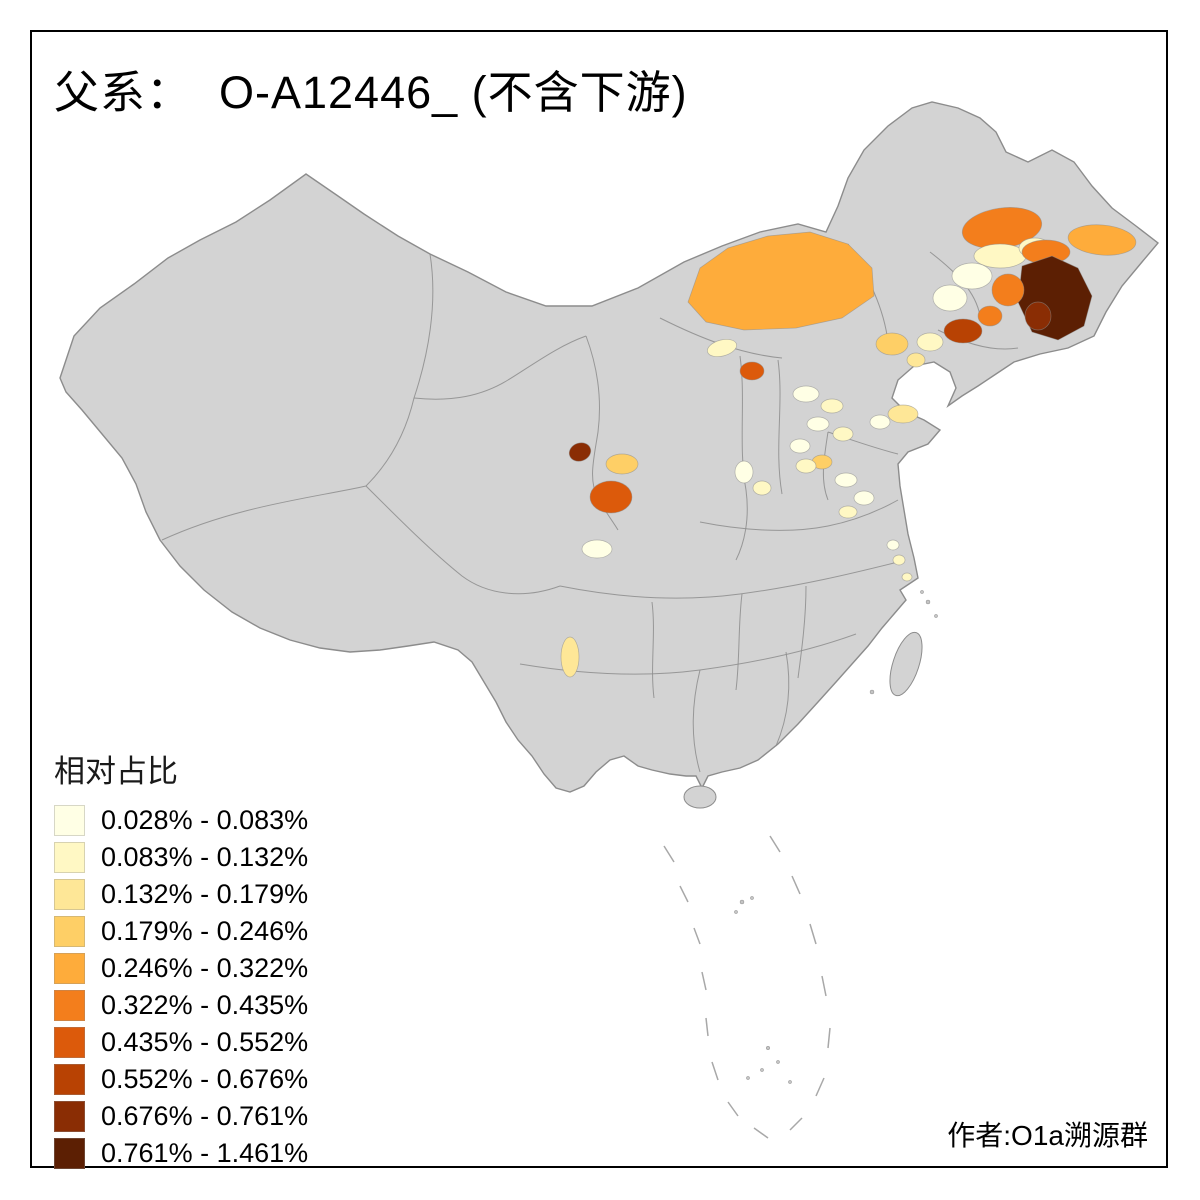 The height and width of the screenshot is (1200, 1200). Describe the element at coordinates (205, 894) in the screenshot. I see `legend-label: 0.132% - 0.179%` at that location.